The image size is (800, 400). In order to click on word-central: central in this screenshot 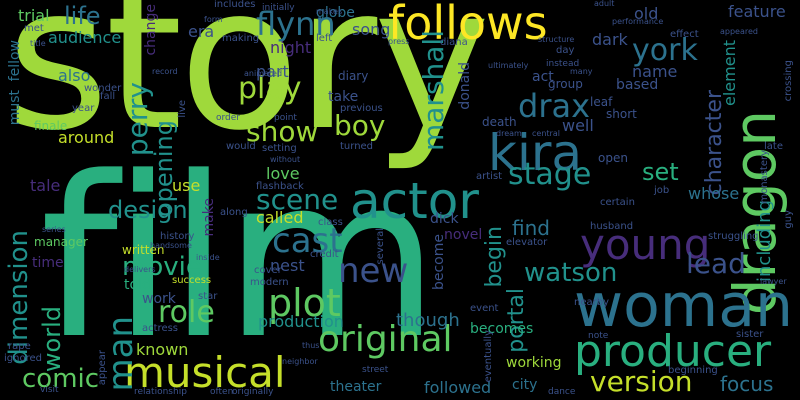, I will do `click(546, 133)`.